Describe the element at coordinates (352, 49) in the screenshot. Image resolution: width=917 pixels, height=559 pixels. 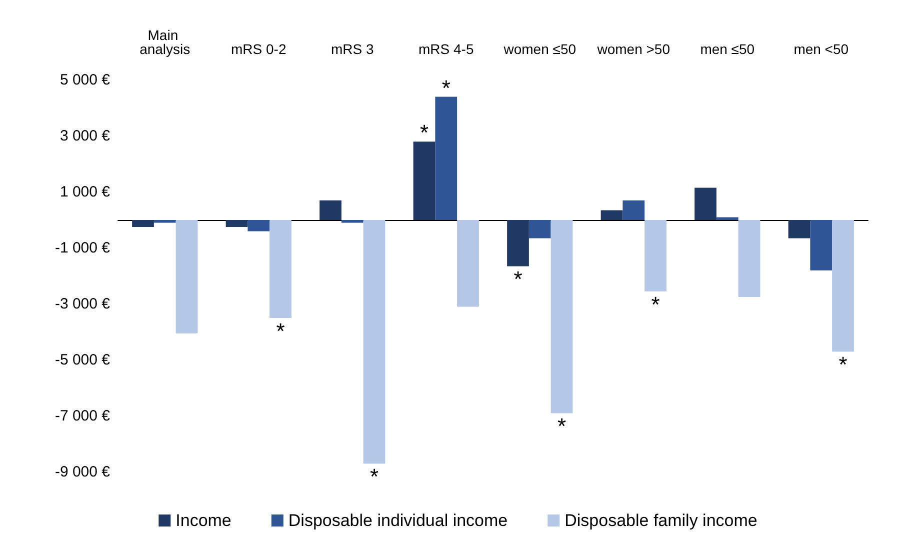
I see `x-tick-label: mRS 3` at that location.